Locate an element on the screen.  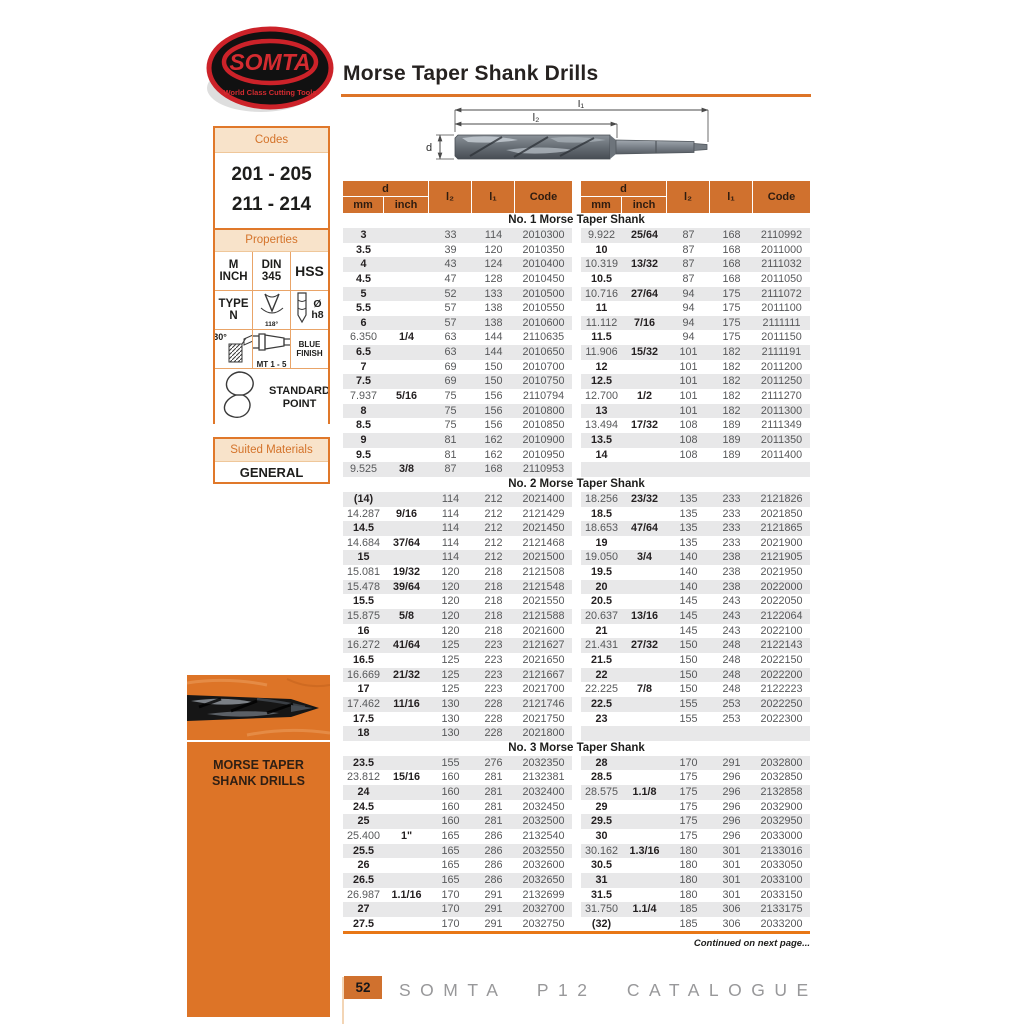
table-row: 10.5 87 168 2011050 is located at coordinates (695, 279).